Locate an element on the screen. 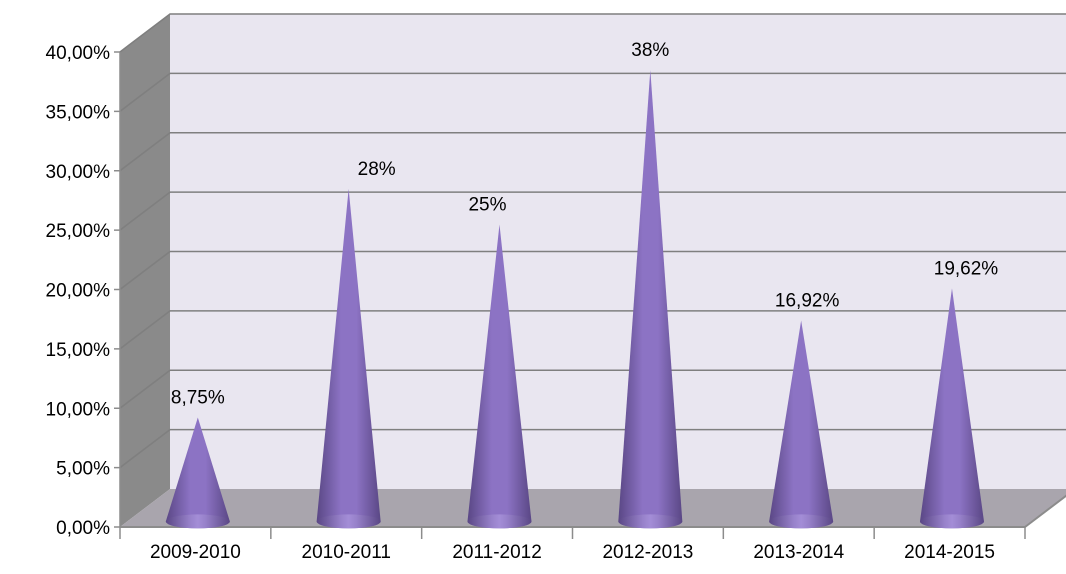 The height and width of the screenshot is (574, 1066). y-tick-label: 15,00% is located at coordinates (78, 350).